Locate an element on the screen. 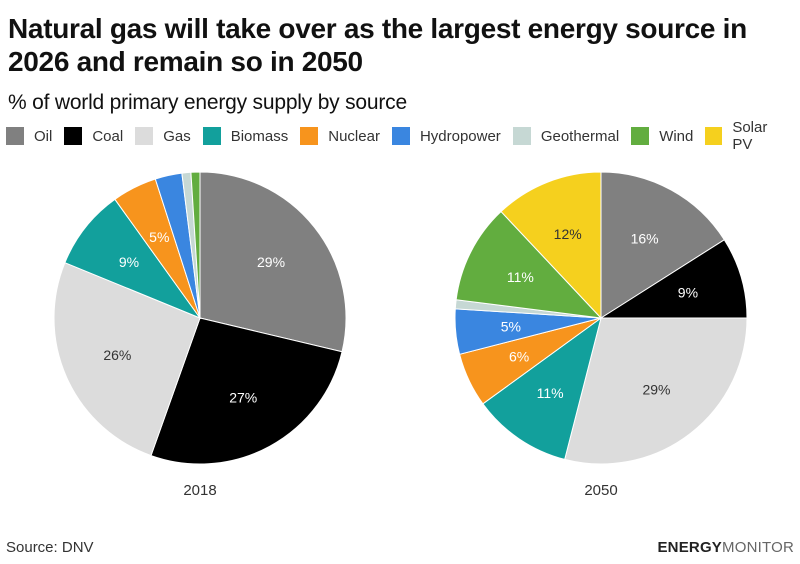  slice-label-2050-gas: 29% is located at coordinates (656, 390).